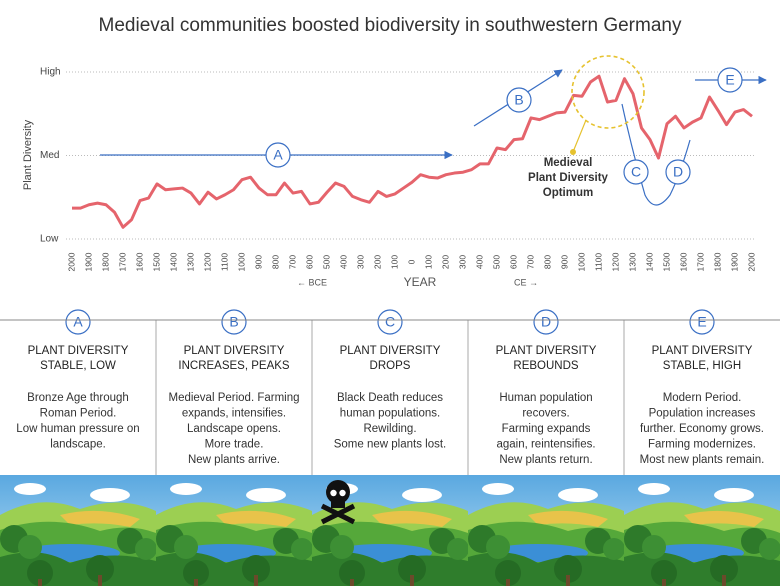 The height and width of the screenshot is (586, 780). Describe the element at coordinates (751, 261) in the screenshot. I see `x-tick-label: 2000` at that location.